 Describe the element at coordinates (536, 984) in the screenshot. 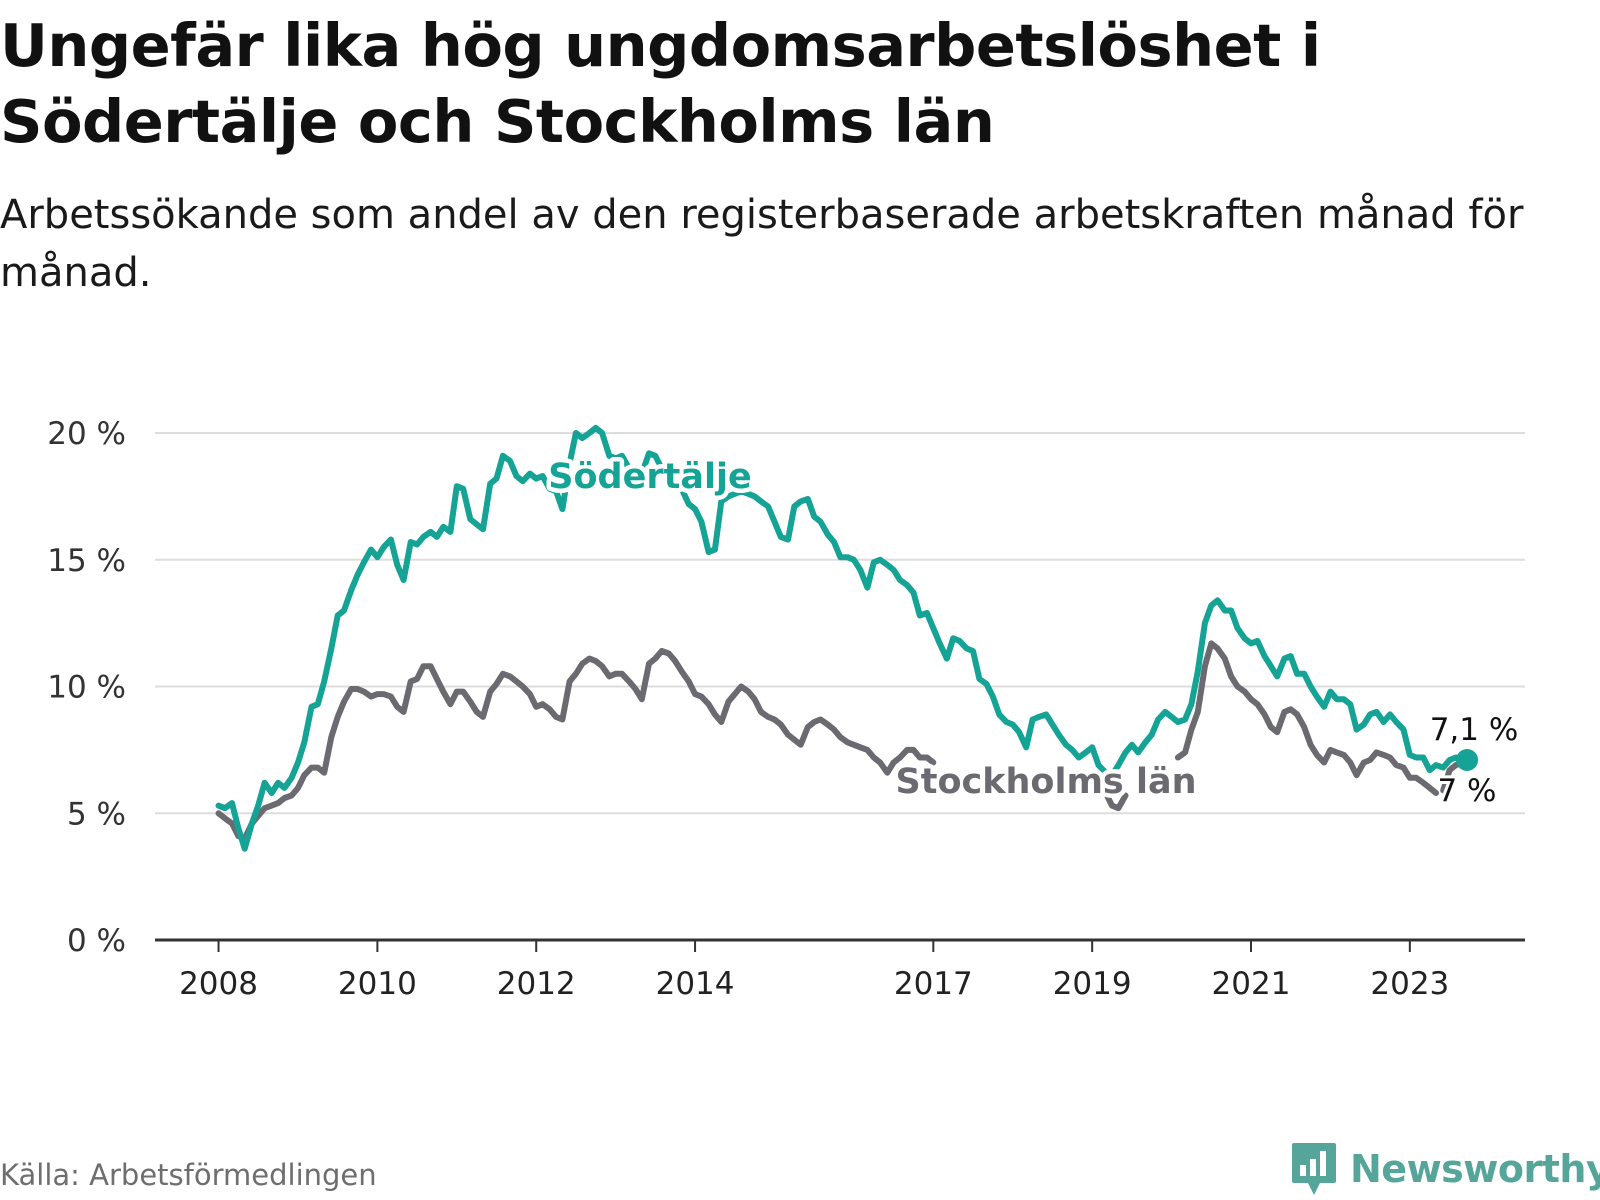

I see `x-tick-label: 2012` at that location.